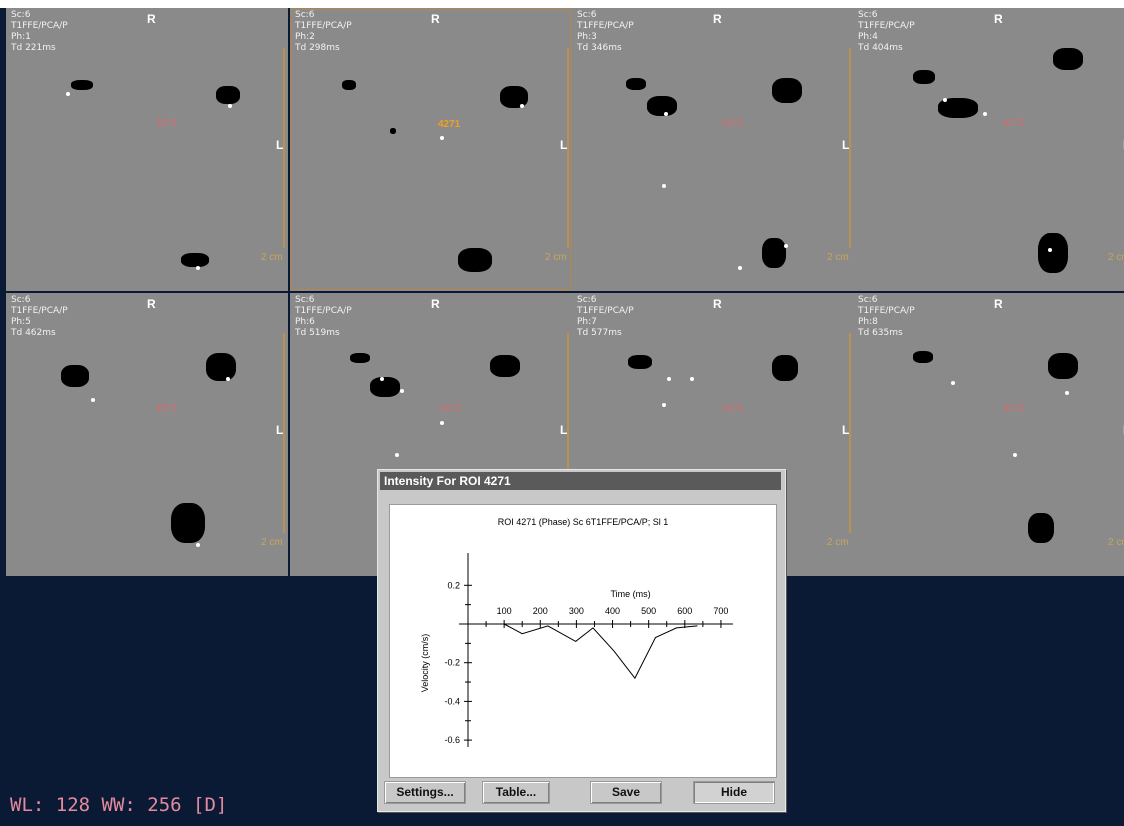 This screenshot has width=1124, height=826. Describe the element at coordinates (580, 481) in the screenshot. I see `dialog-title: Intensity For ROI 4271` at that location.